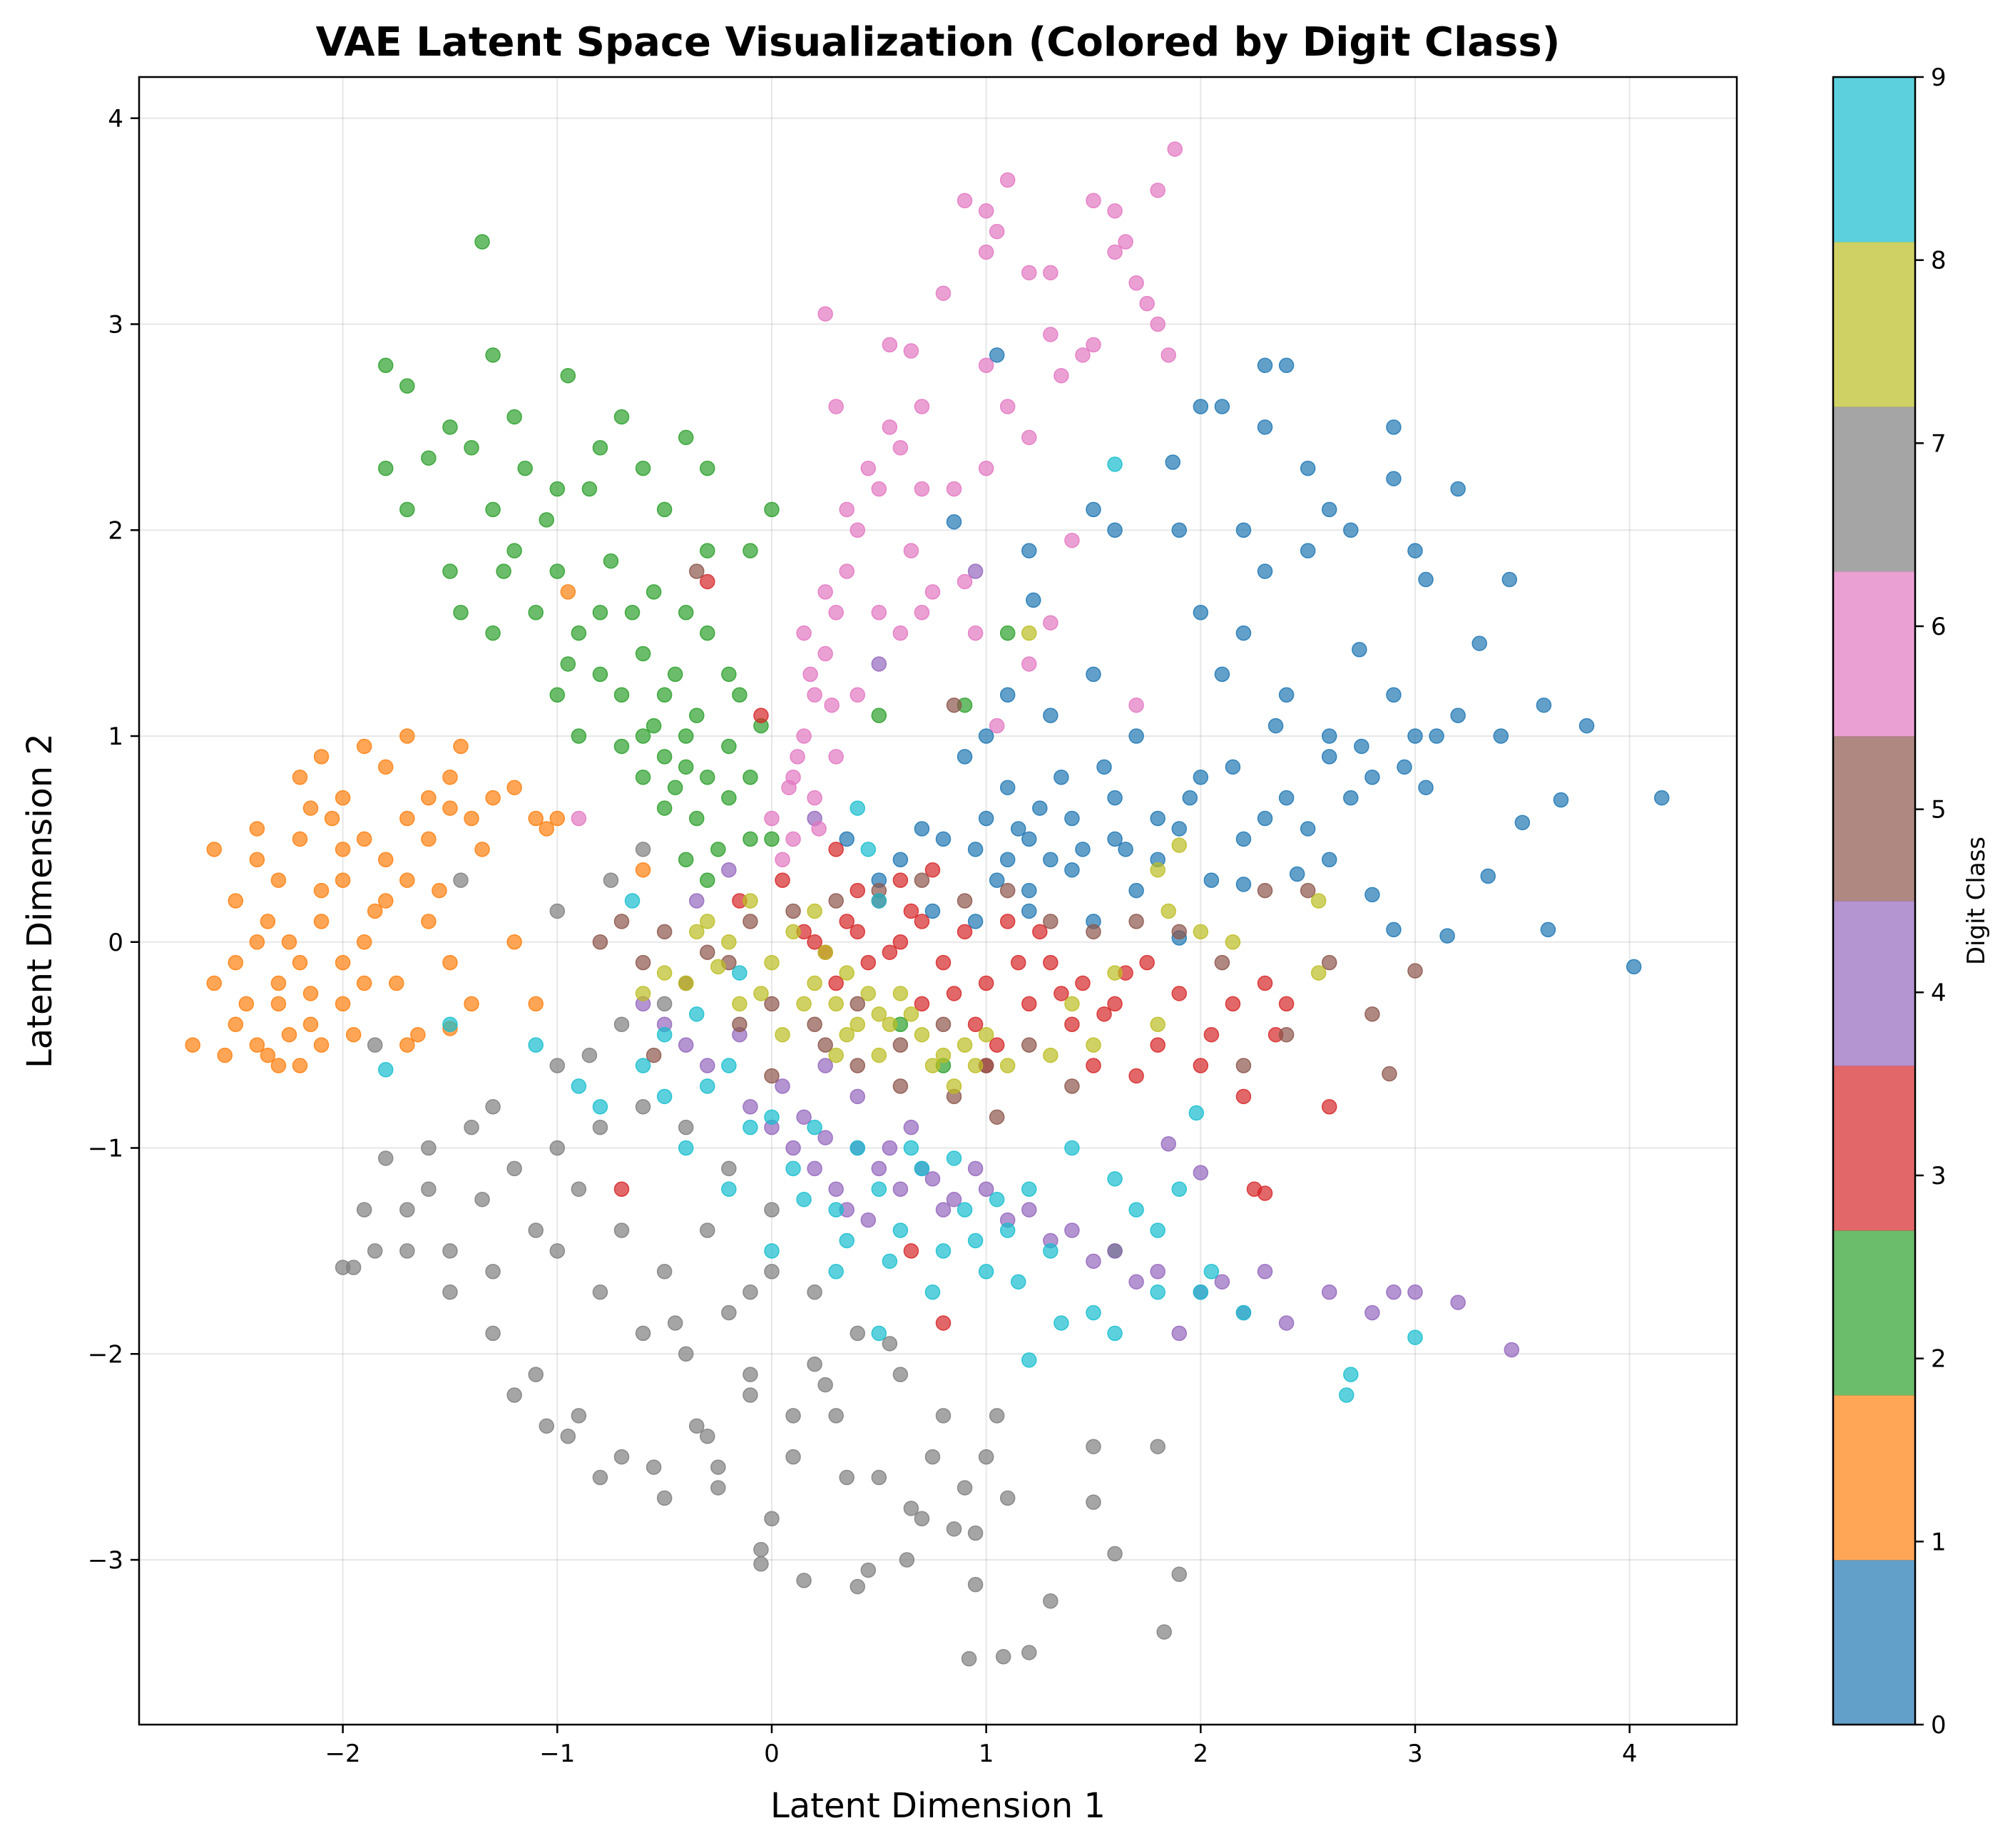 This screenshot has height=1848, width=2015. What do you see at coordinates (1201, 1754) in the screenshot?
I see `x-tick-label: 2` at bounding box center [1201, 1754].